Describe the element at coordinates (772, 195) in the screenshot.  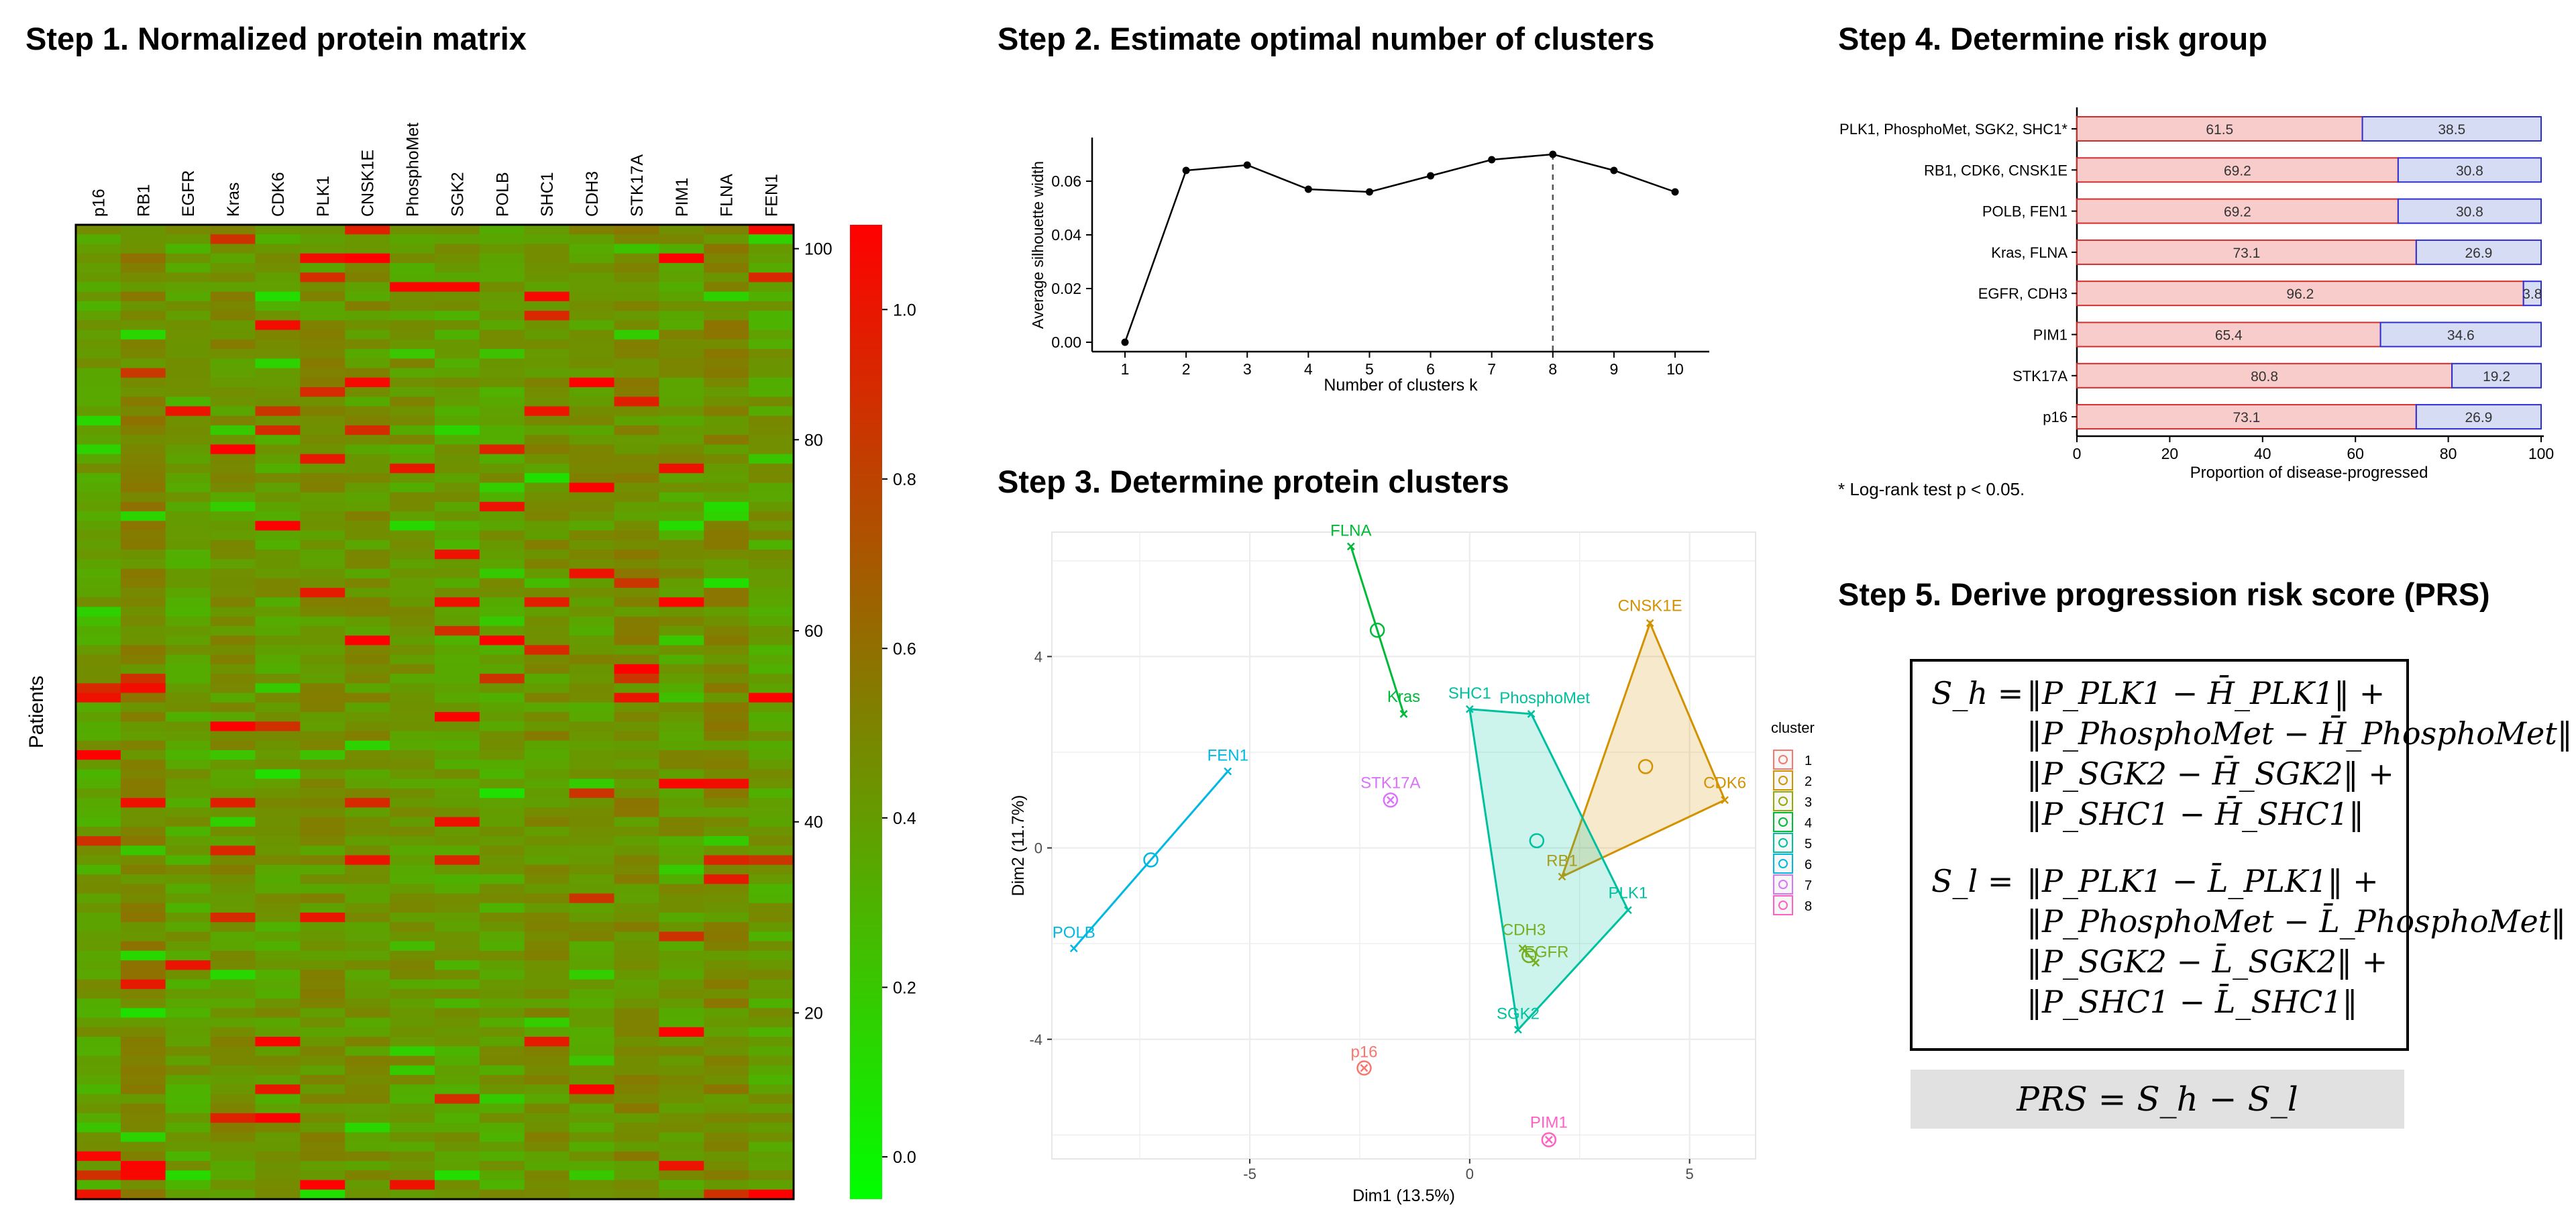
I see `heatmap-column-label: FEN1` at that location.